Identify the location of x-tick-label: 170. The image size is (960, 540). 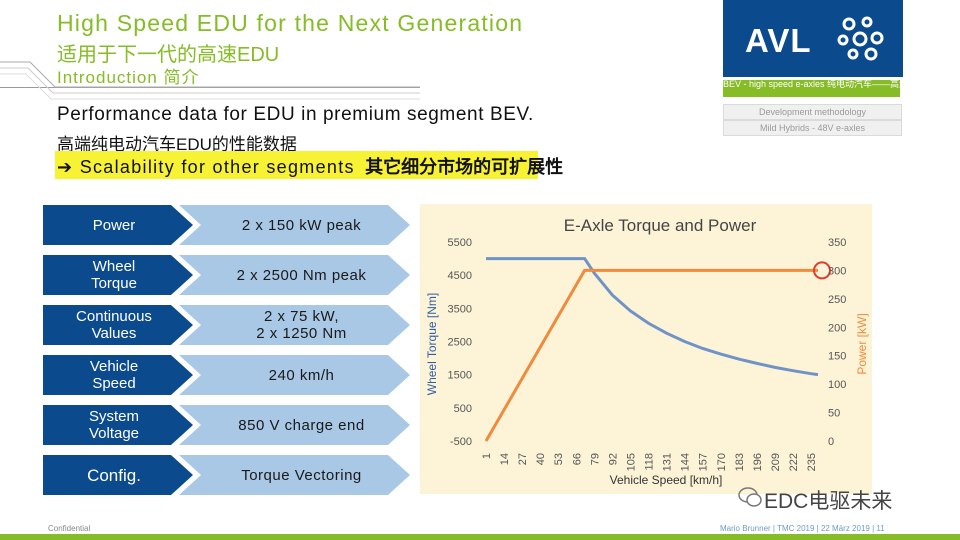
(722, 462).